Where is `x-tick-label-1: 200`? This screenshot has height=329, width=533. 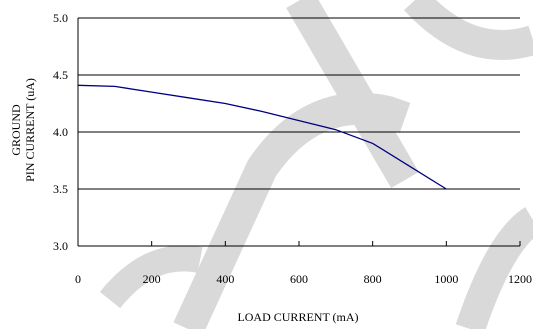
x-tick-label-1: 200 is located at coordinates (152, 279).